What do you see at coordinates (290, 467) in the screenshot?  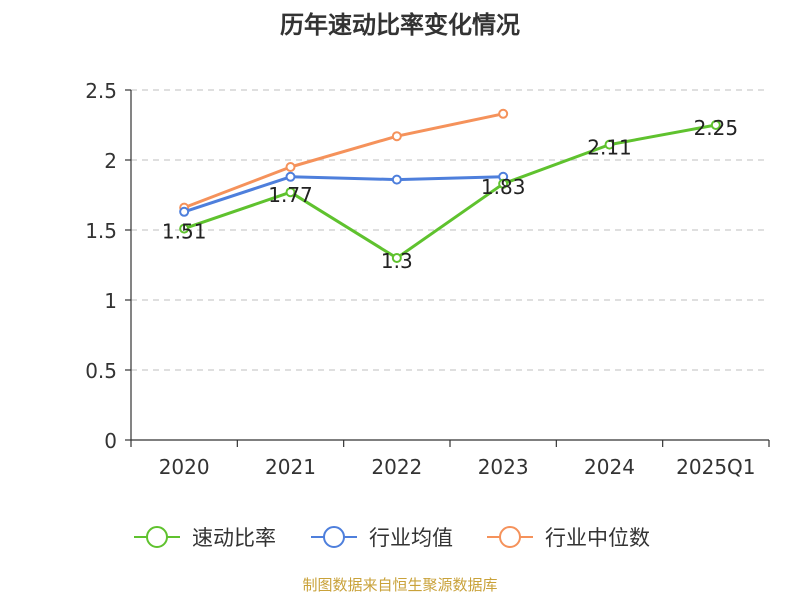 I see `x-tick-label: 2021` at bounding box center [290, 467].